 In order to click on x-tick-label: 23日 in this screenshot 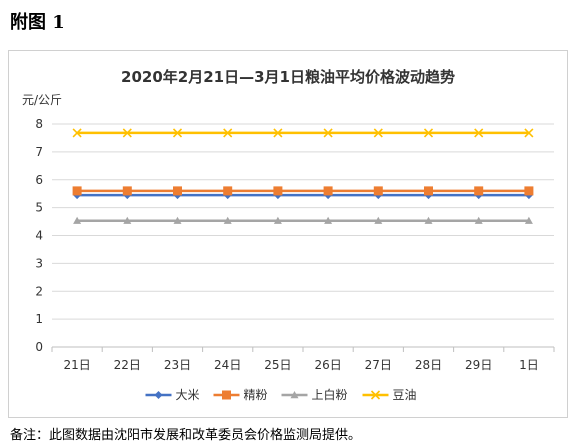, I will do `click(177, 365)`.